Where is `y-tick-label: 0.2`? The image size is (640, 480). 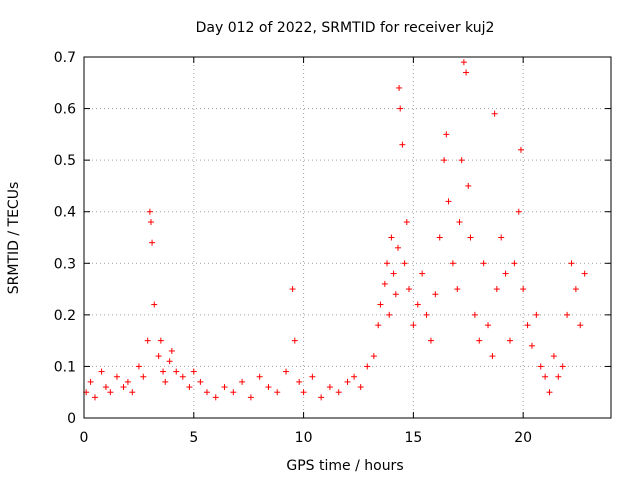
y-tick-label: 0.2 is located at coordinates (65, 316).